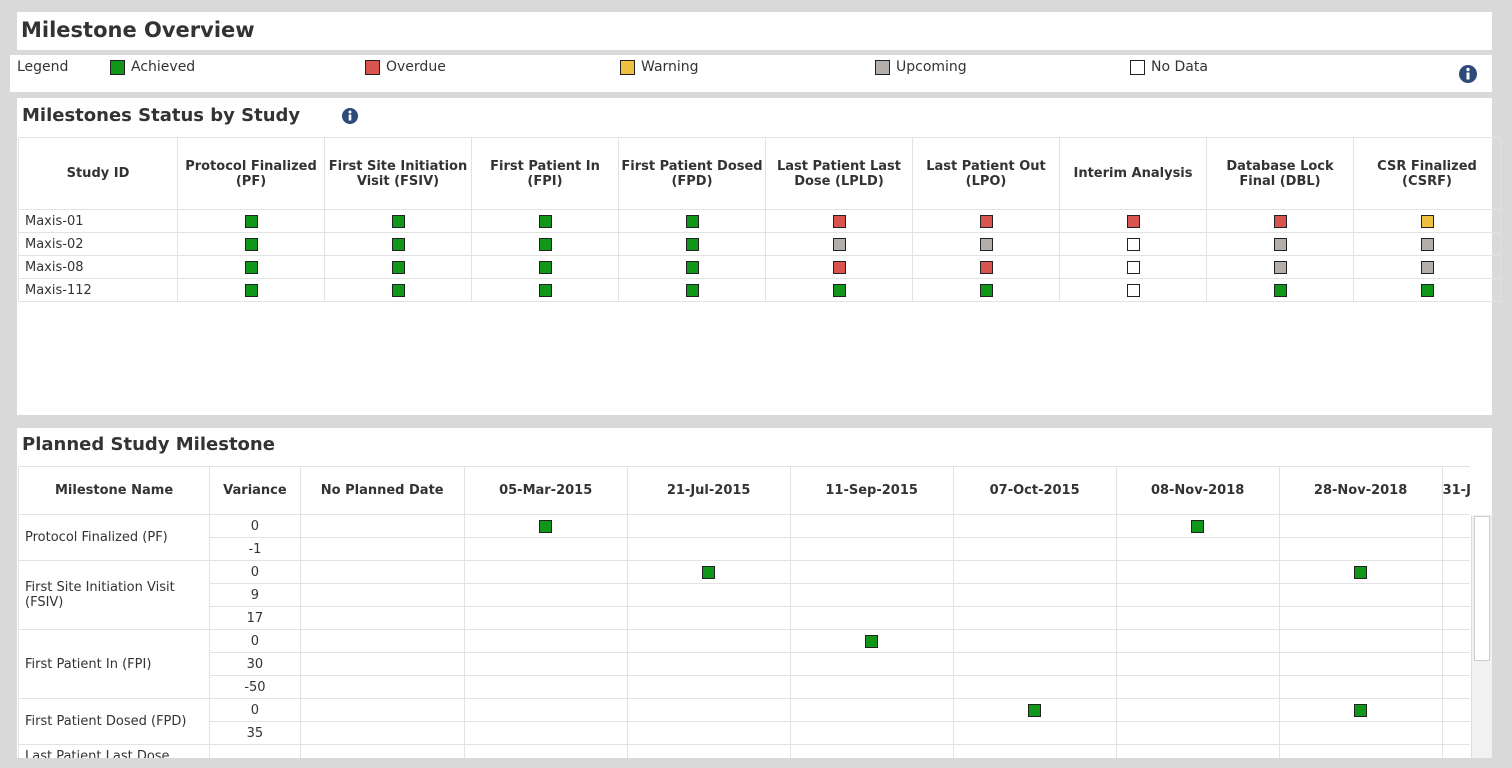  Describe the element at coordinates (1360, 490) in the screenshot. I see `date-header: 28-Nov-2018` at that location.